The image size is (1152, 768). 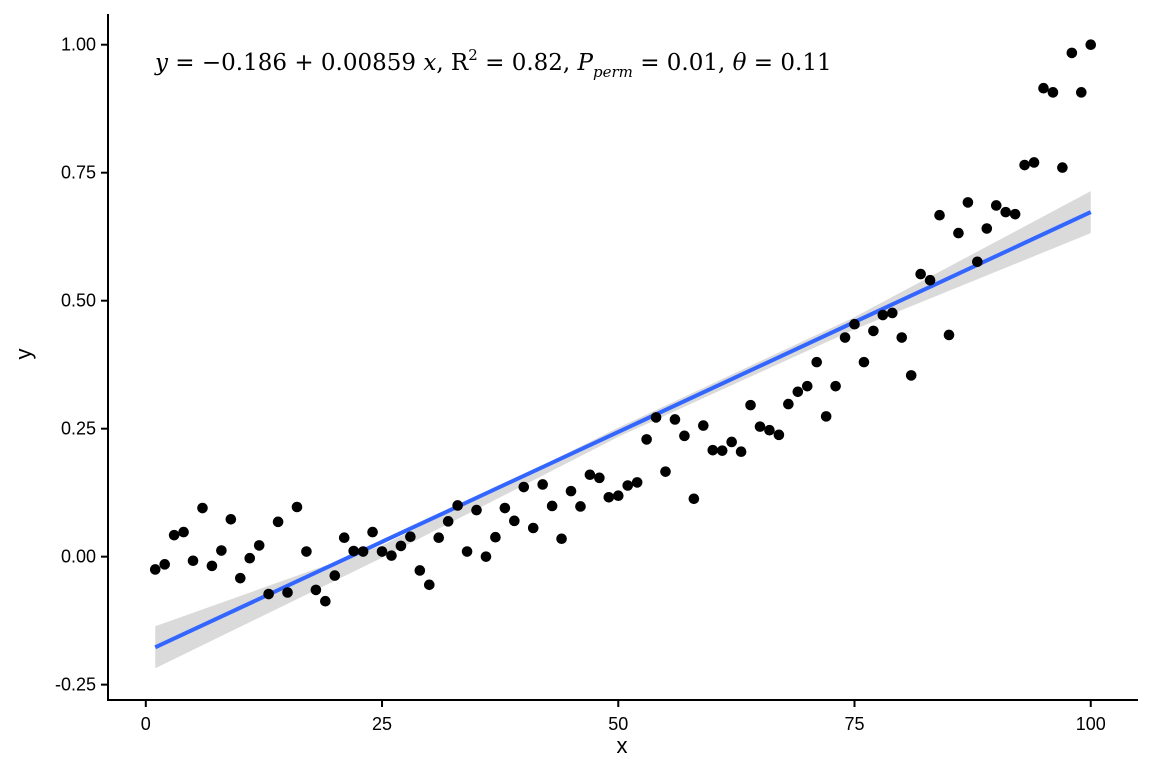 I want to click on y-tick-label: 0.25, so click(x=78, y=429).